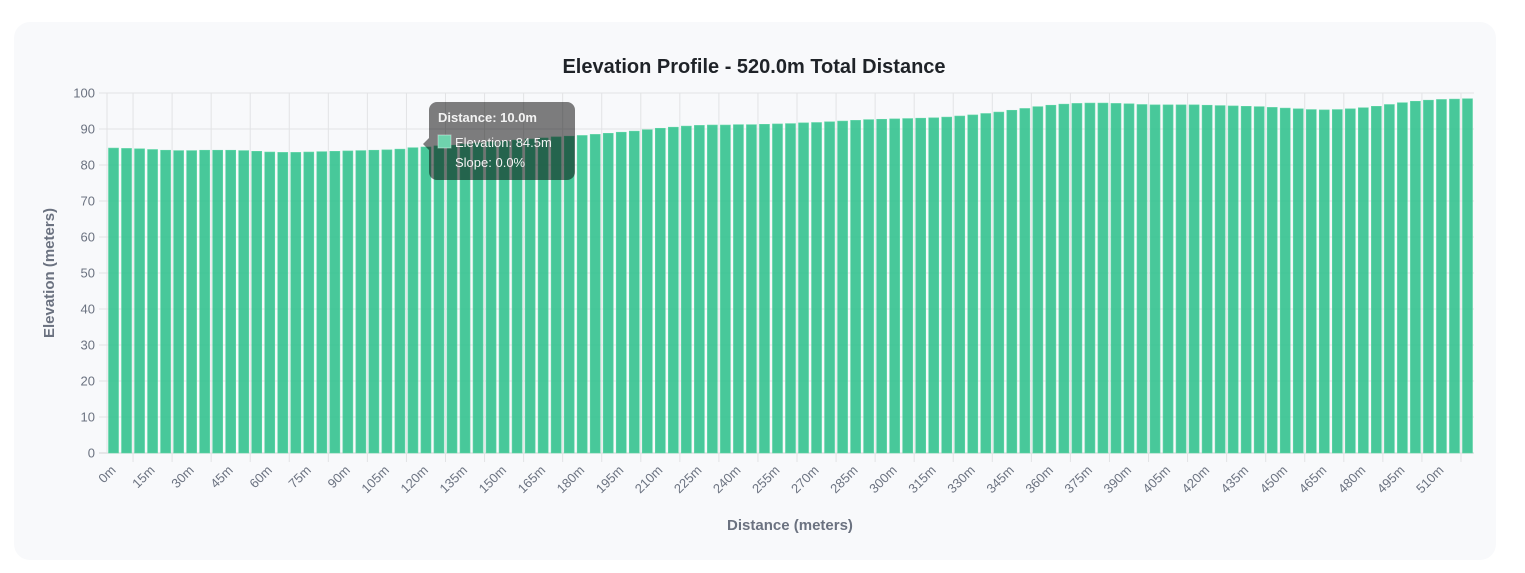 The width and height of the screenshot is (1525, 573). Describe the element at coordinates (454, 480) in the screenshot. I see `x-tick-label: 135m` at that location.